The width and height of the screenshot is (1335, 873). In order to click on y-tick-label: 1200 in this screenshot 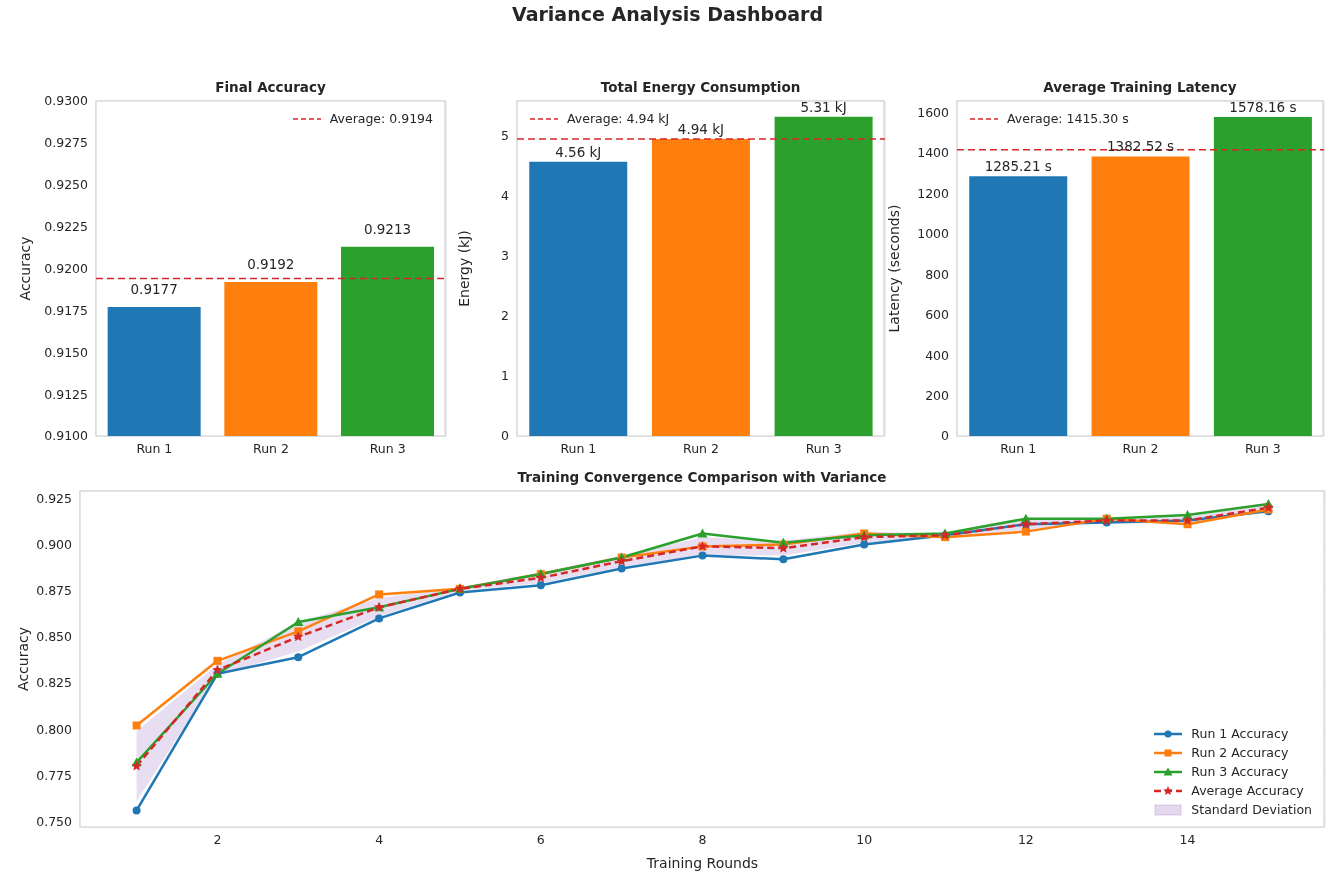, I will do `click(933, 193)`.